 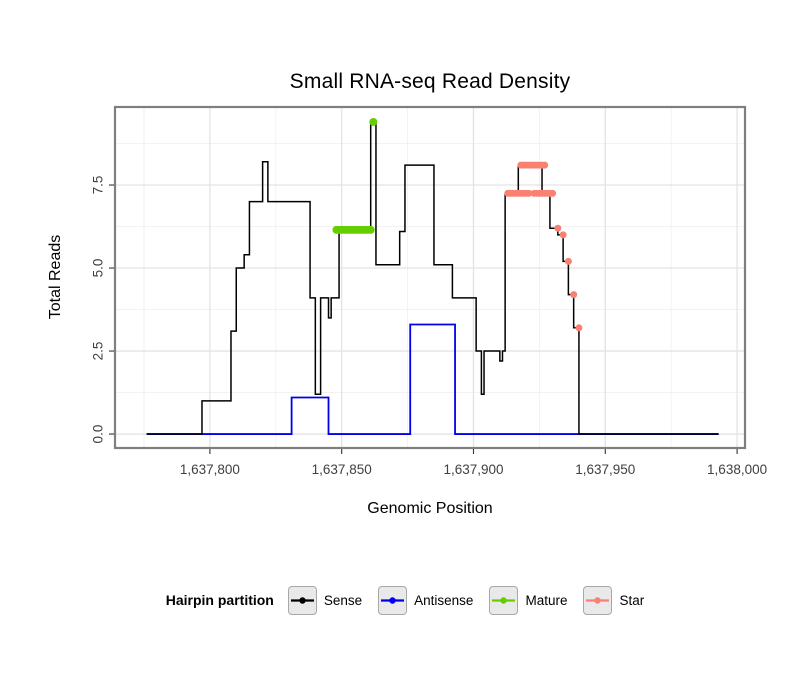 I want to click on legend-key-sense-icon, so click(x=302, y=600).